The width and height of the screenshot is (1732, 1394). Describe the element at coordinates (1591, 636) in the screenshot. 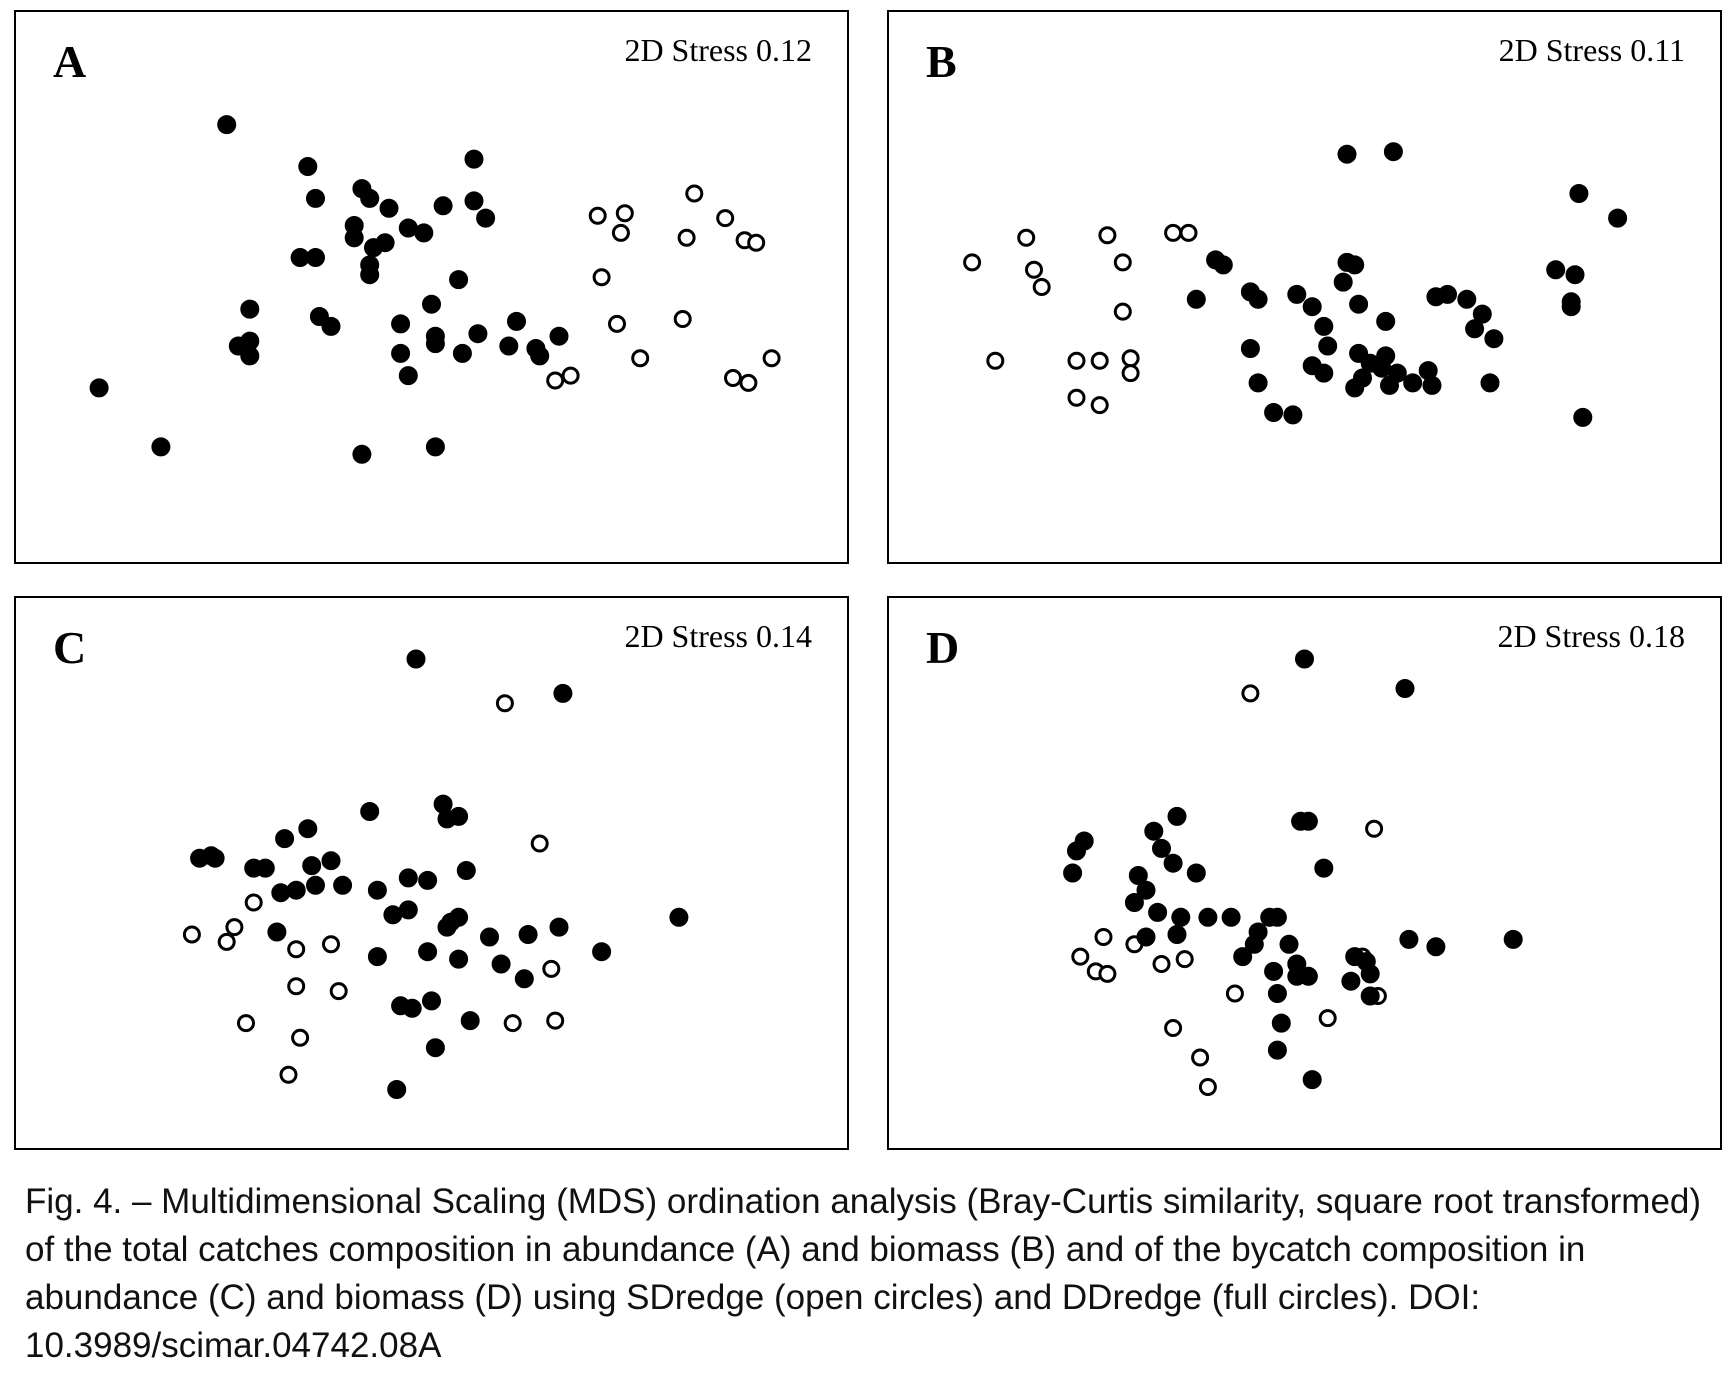

I see `panel-d-stress-label: 2D Stress 0.18` at that location.